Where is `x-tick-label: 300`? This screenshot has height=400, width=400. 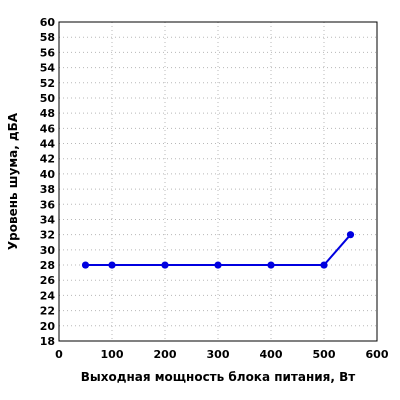
x-tick-label: 300 is located at coordinates (218, 354).